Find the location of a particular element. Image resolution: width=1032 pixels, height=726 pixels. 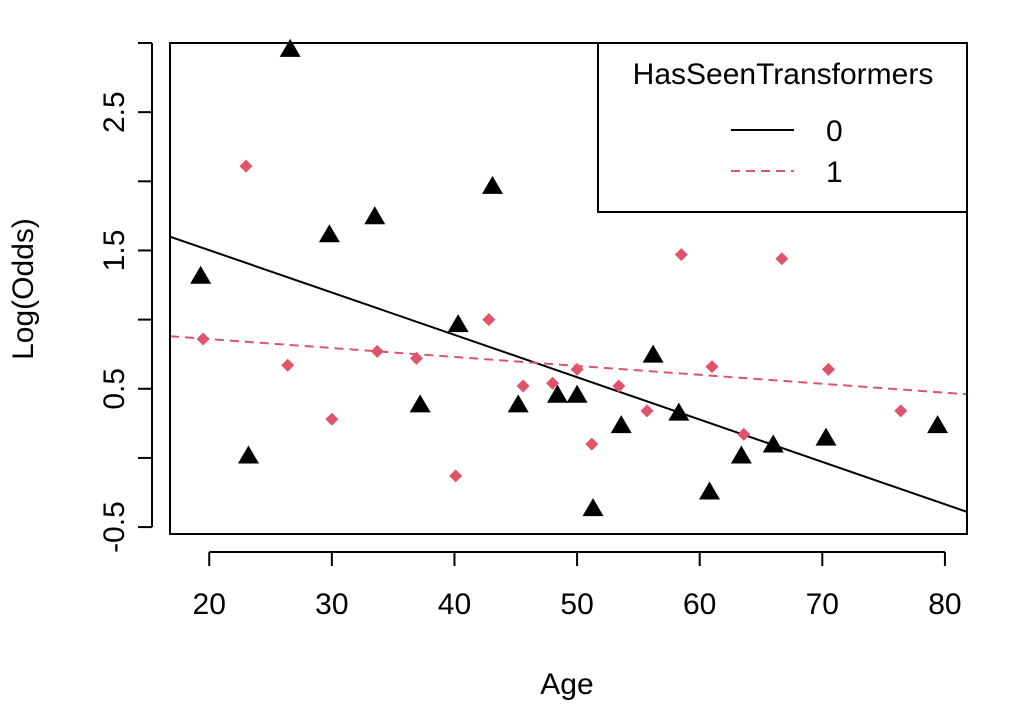

y-axis-label: Log(Odds) is located at coordinates (23, 289).